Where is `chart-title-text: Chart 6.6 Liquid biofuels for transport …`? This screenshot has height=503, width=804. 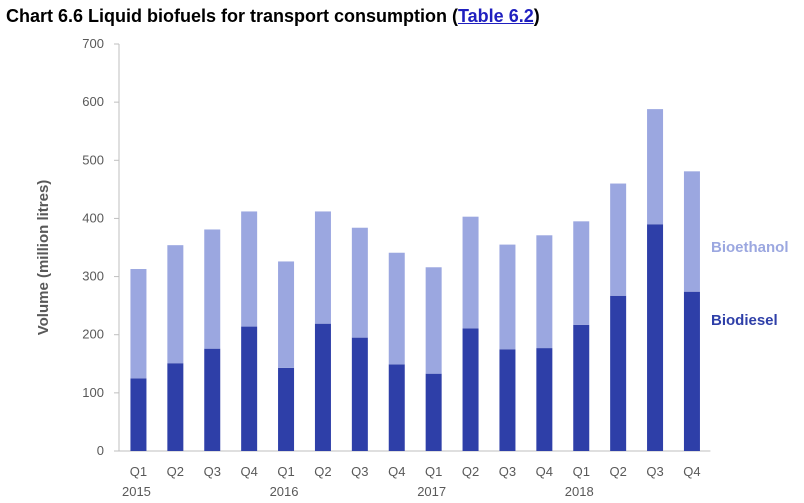
chart-title-text: Chart 6.6 Liquid biofuels for transport … is located at coordinates (232, 16).